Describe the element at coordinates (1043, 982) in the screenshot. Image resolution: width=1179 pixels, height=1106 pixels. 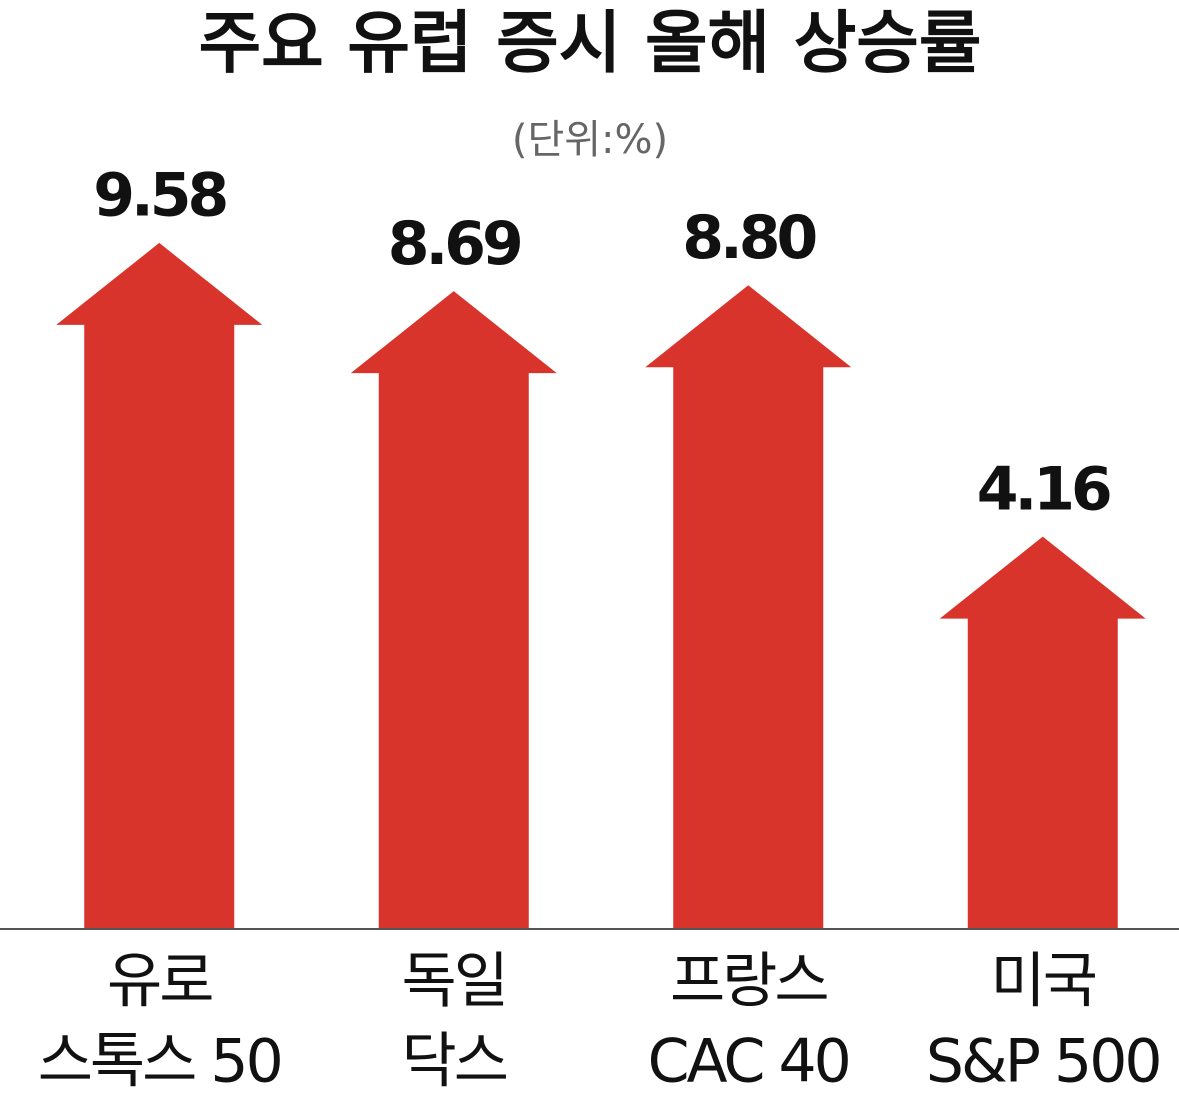
I see `x-tick-label: 미국` at that location.